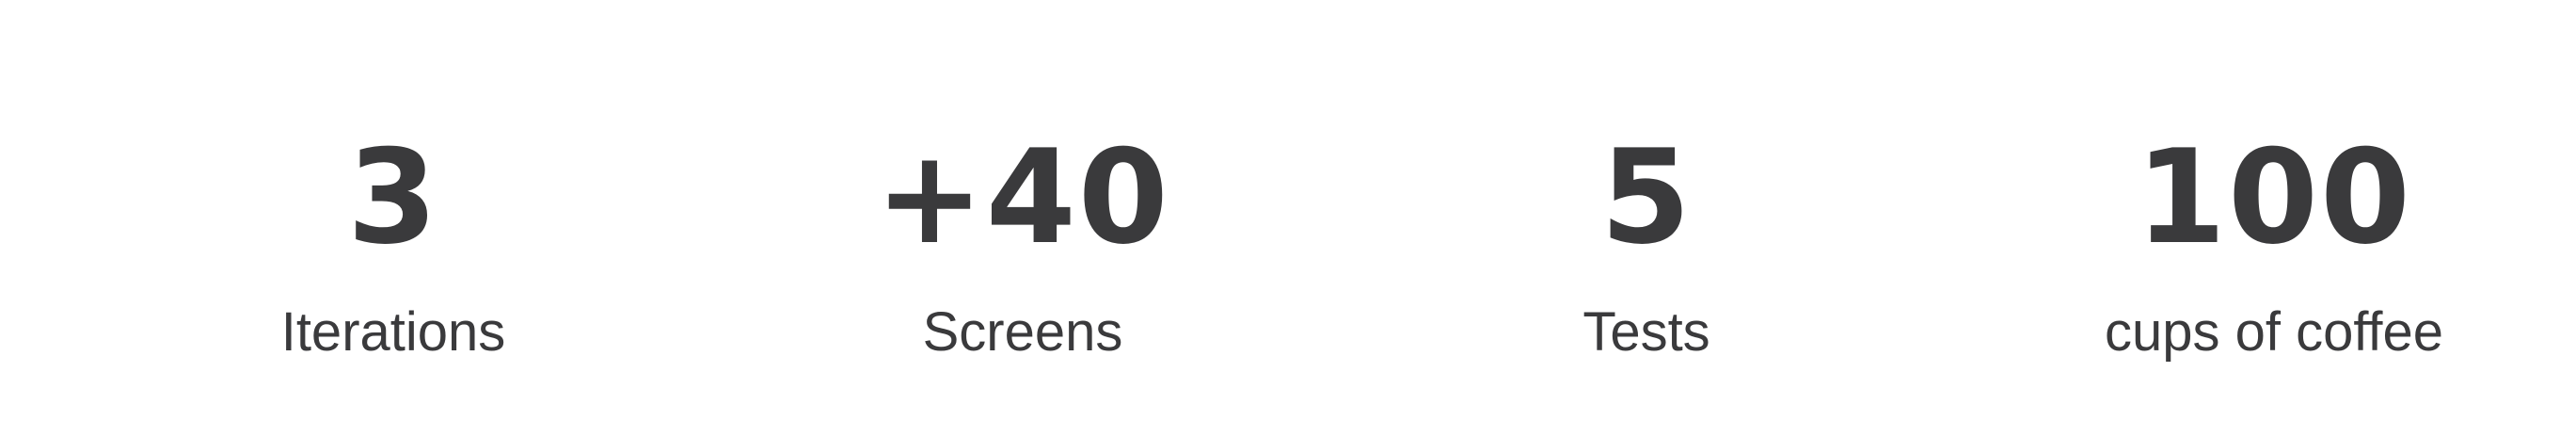  Describe the element at coordinates (2274, 332) in the screenshot. I see `stat-label: cups of coffee` at that location.